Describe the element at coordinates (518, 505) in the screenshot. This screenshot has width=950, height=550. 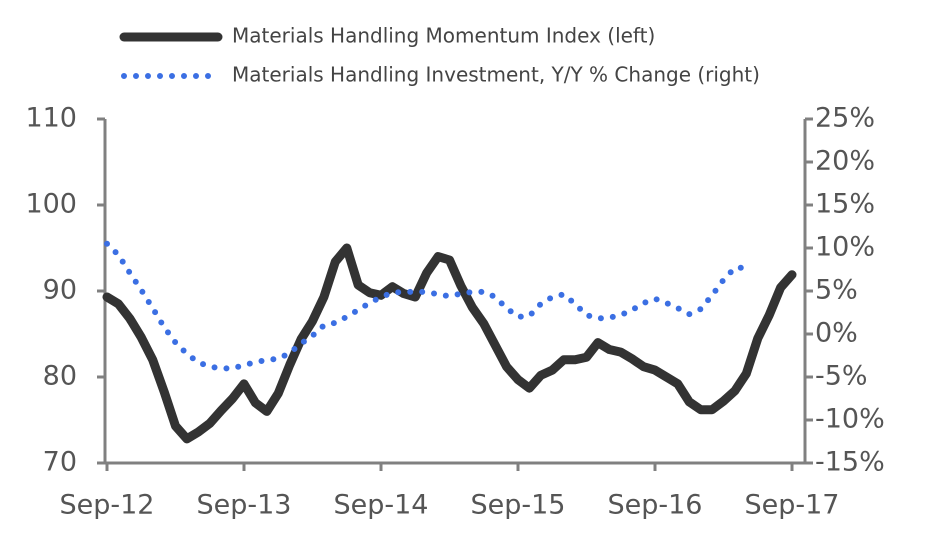
I see `x-tick-label: Sep-15` at that location.